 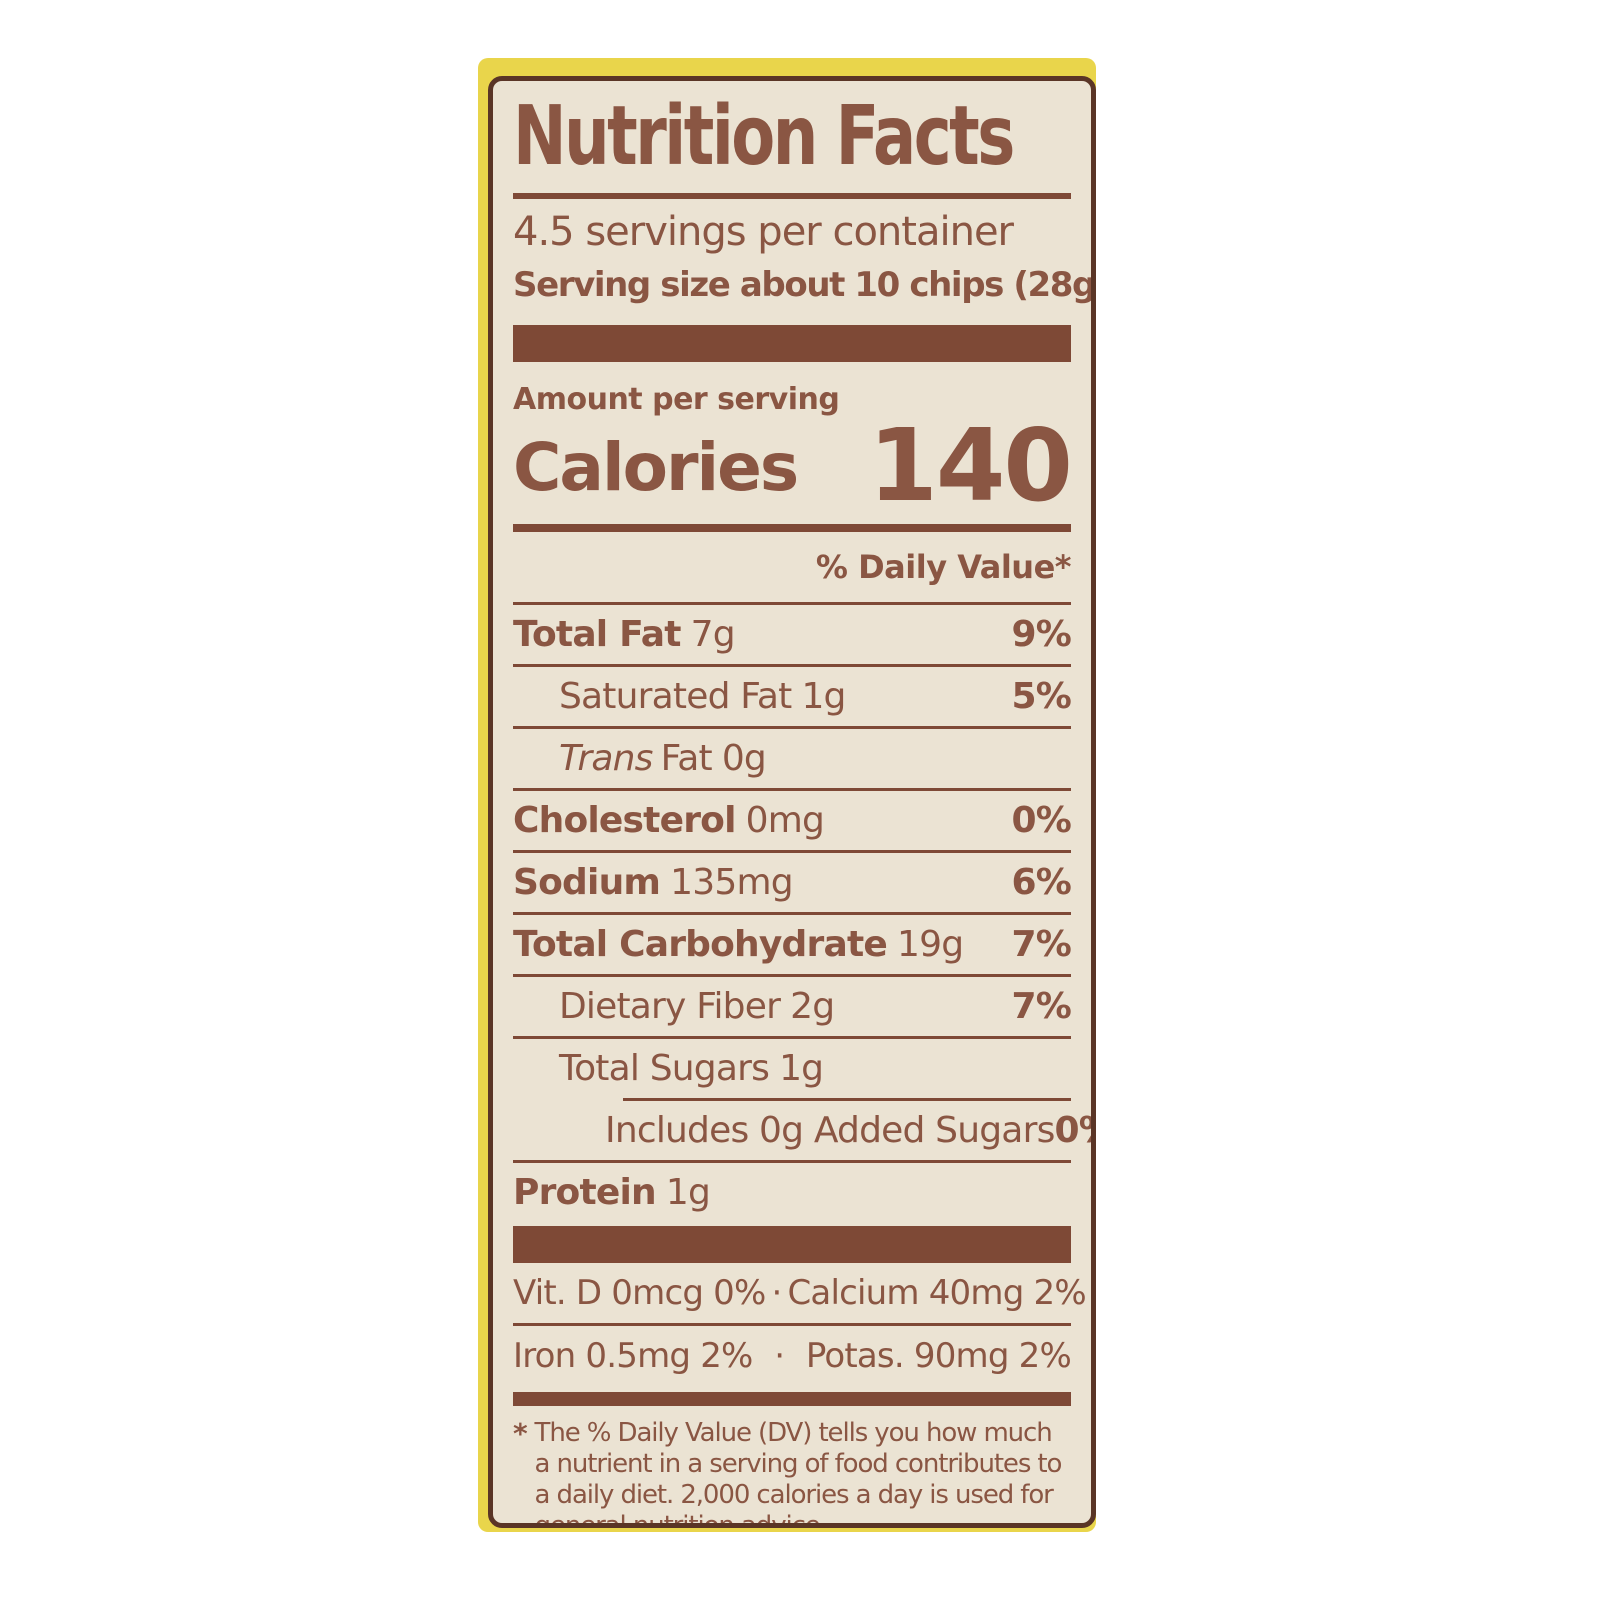 I want to click on nutrient-row-total-carbohydrate: Total Carbohydrate 19g 7%, so click(x=792, y=944).